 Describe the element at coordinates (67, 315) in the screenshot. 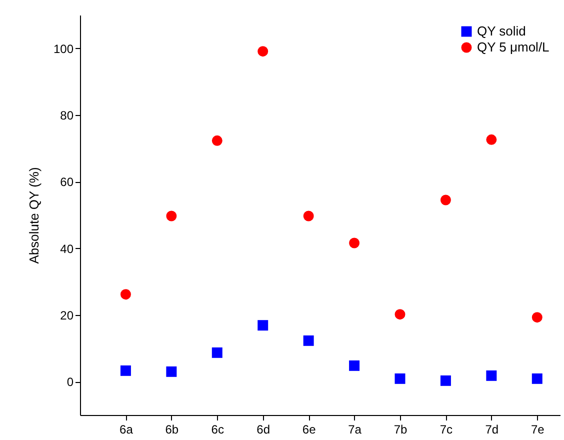

I see `y-tick-label: 20` at that location.